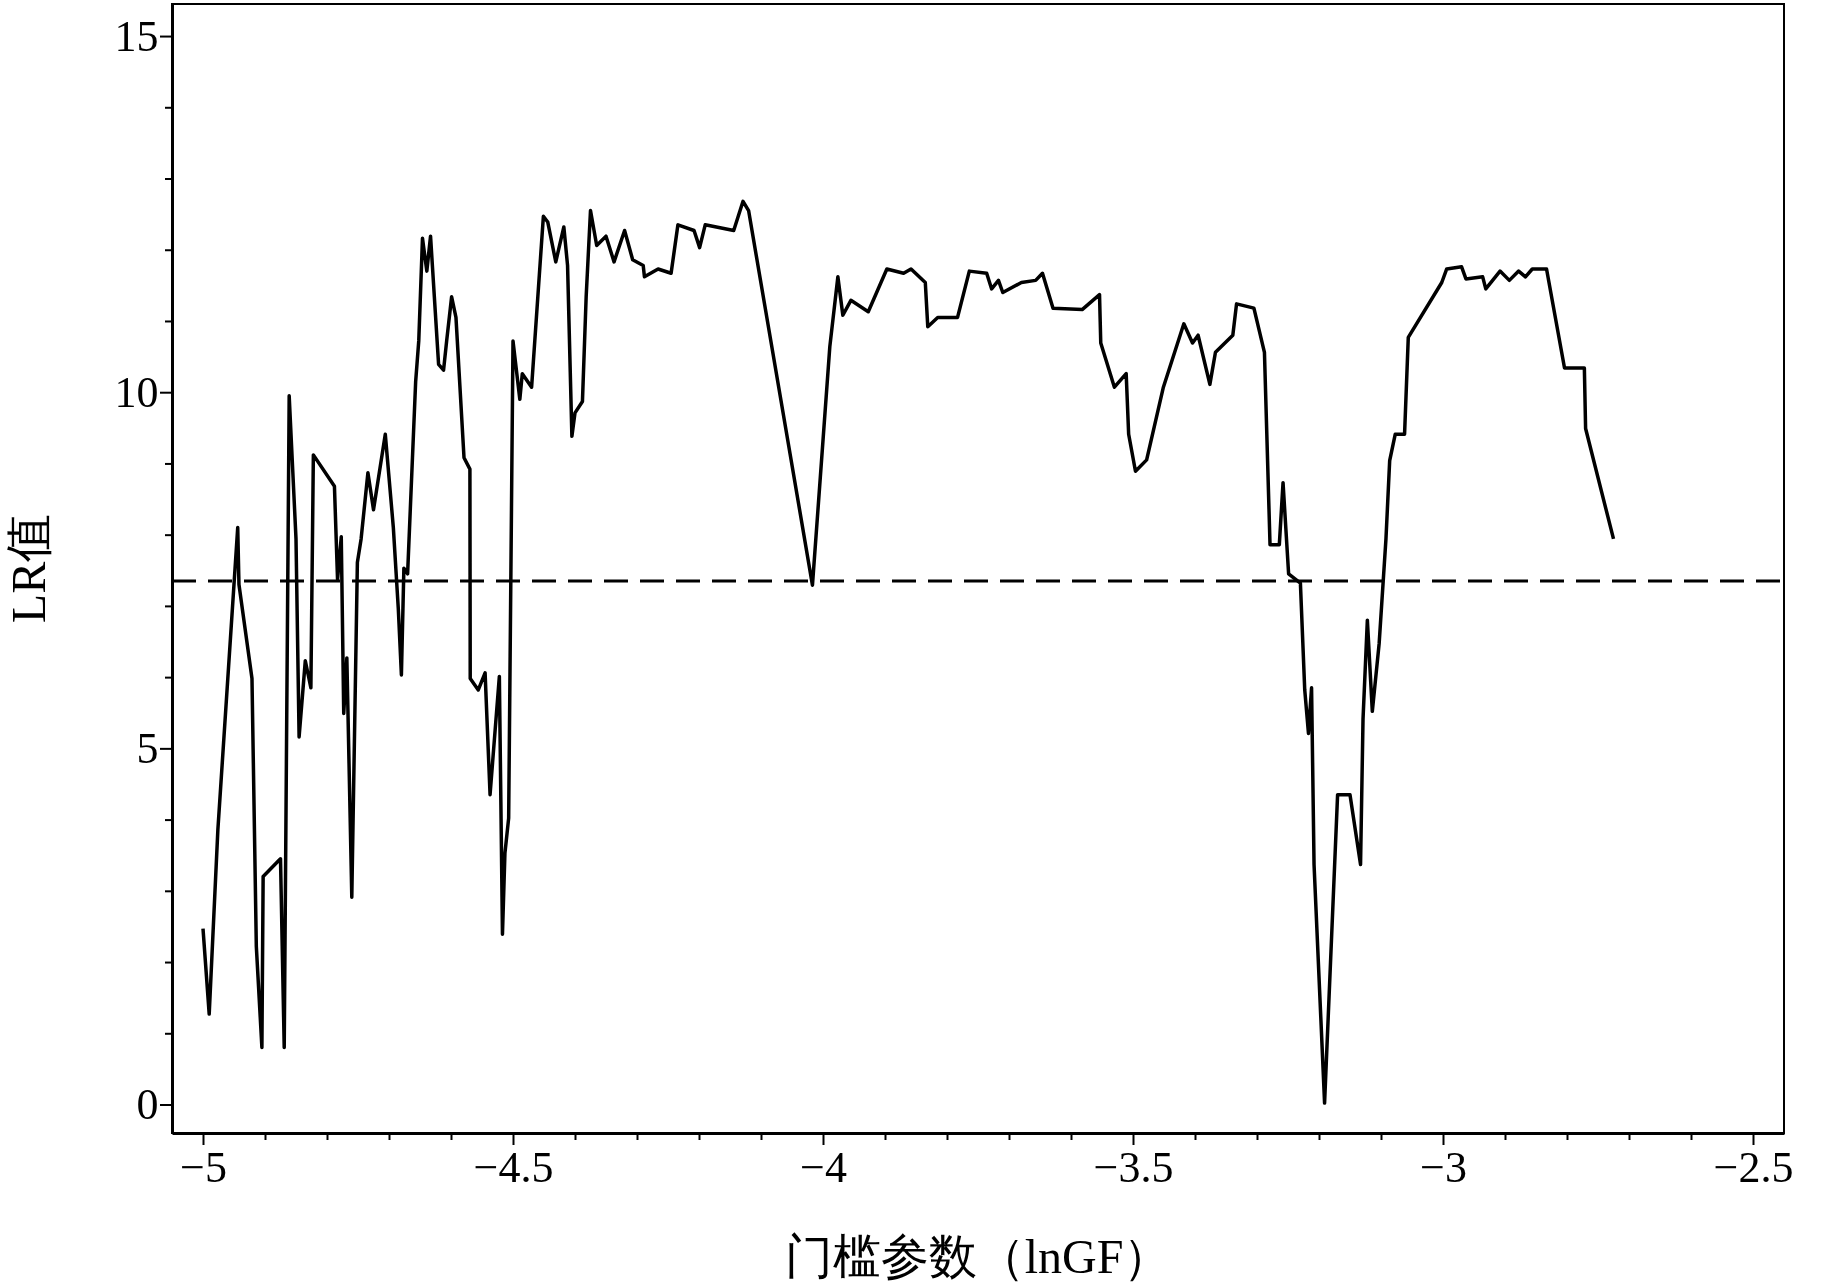 This screenshot has width=1832, height=1283. Describe the element at coordinates (28, 568) in the screenshot. I see `y-axis-title: LR值` at that location.